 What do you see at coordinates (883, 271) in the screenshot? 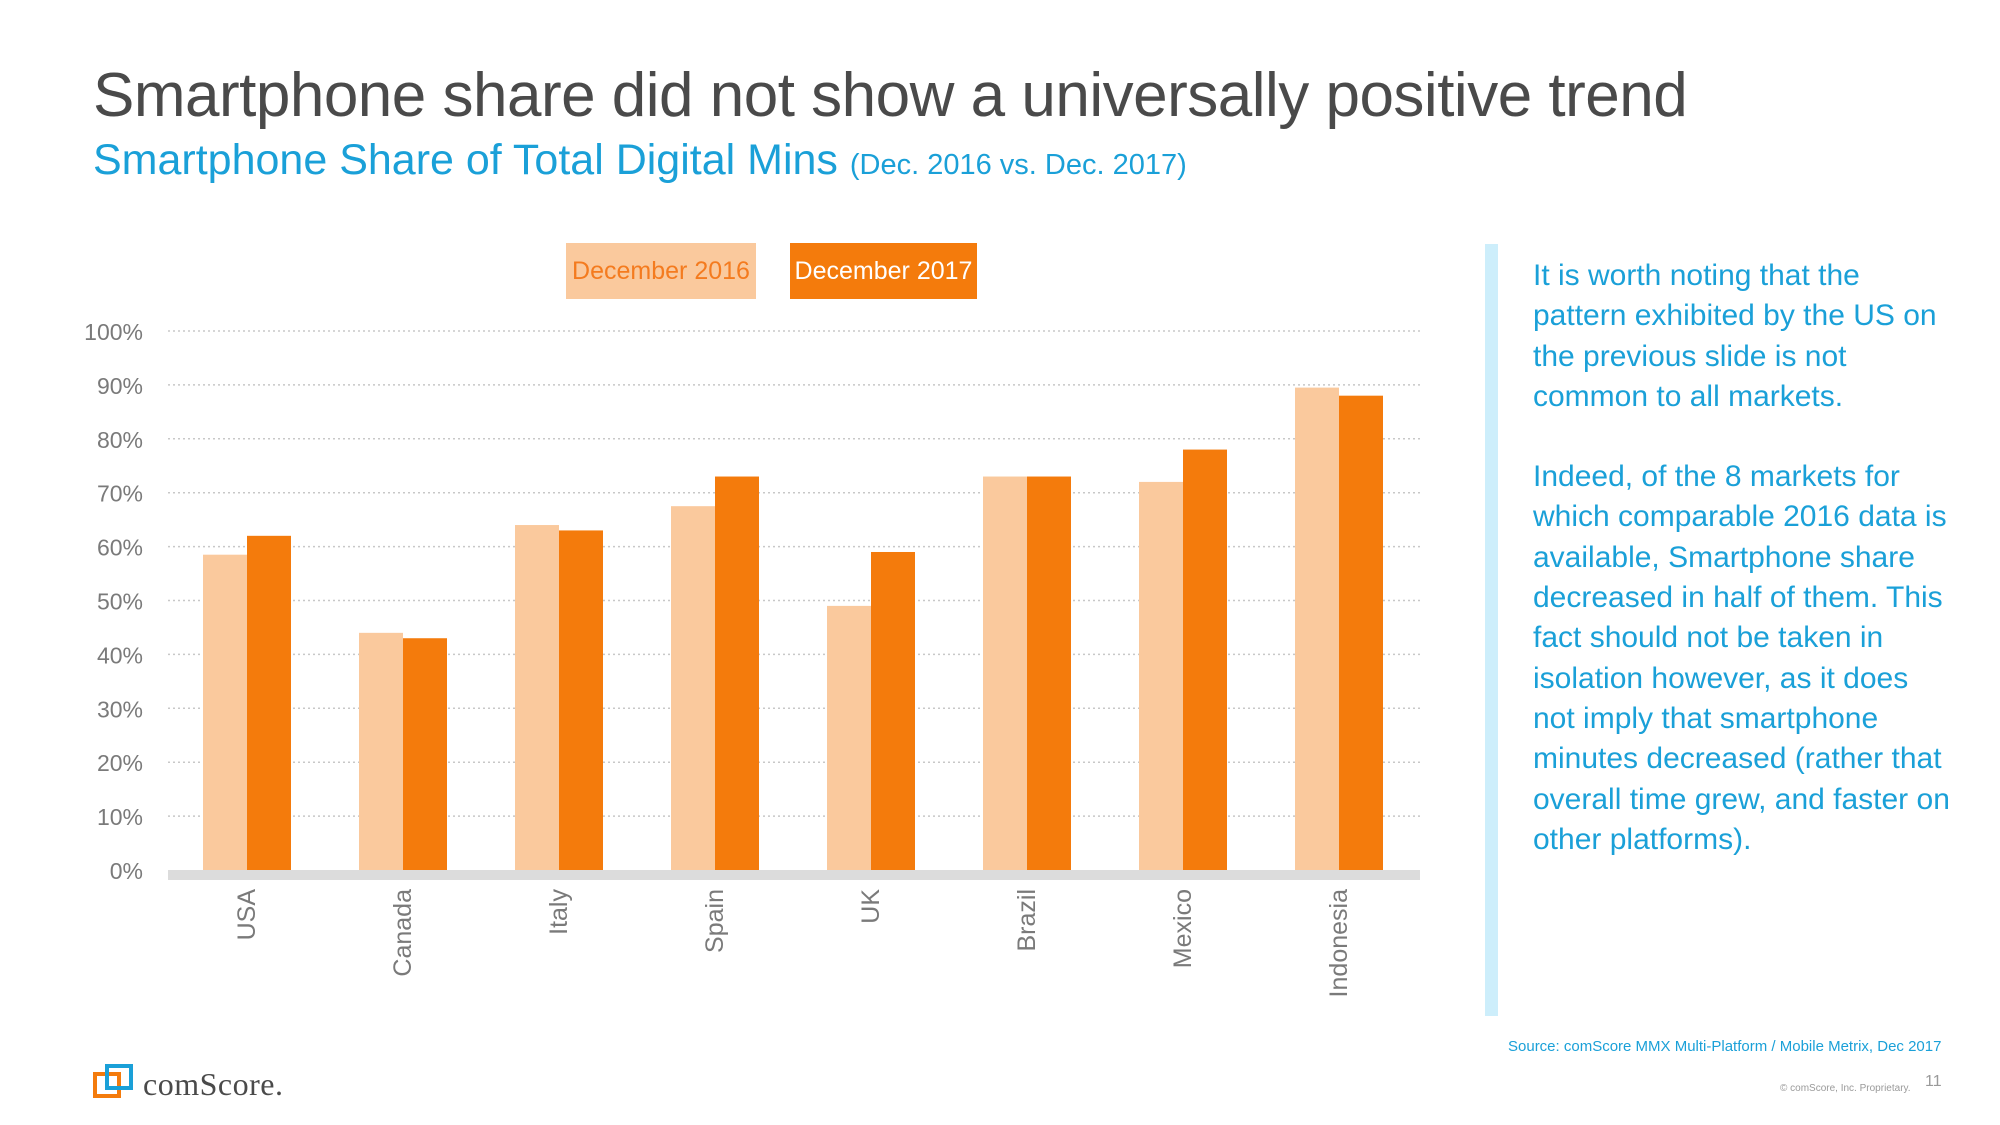
I see `legend-item-2017: December 2017` at bounding box center [883, 271].